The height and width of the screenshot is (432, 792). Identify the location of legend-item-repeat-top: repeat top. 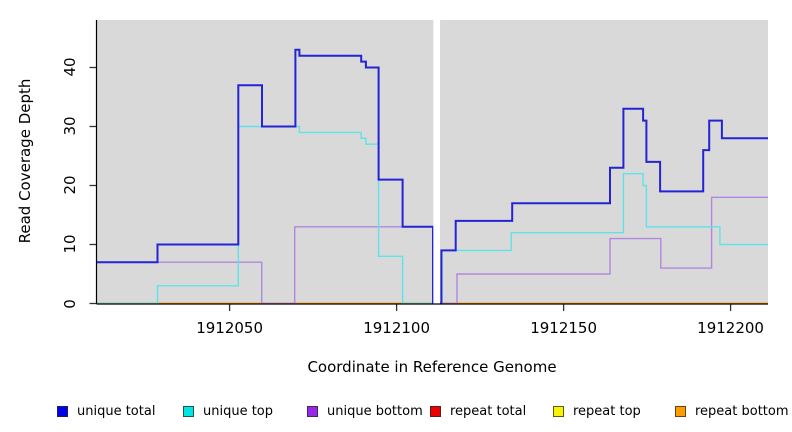
(597, 411).